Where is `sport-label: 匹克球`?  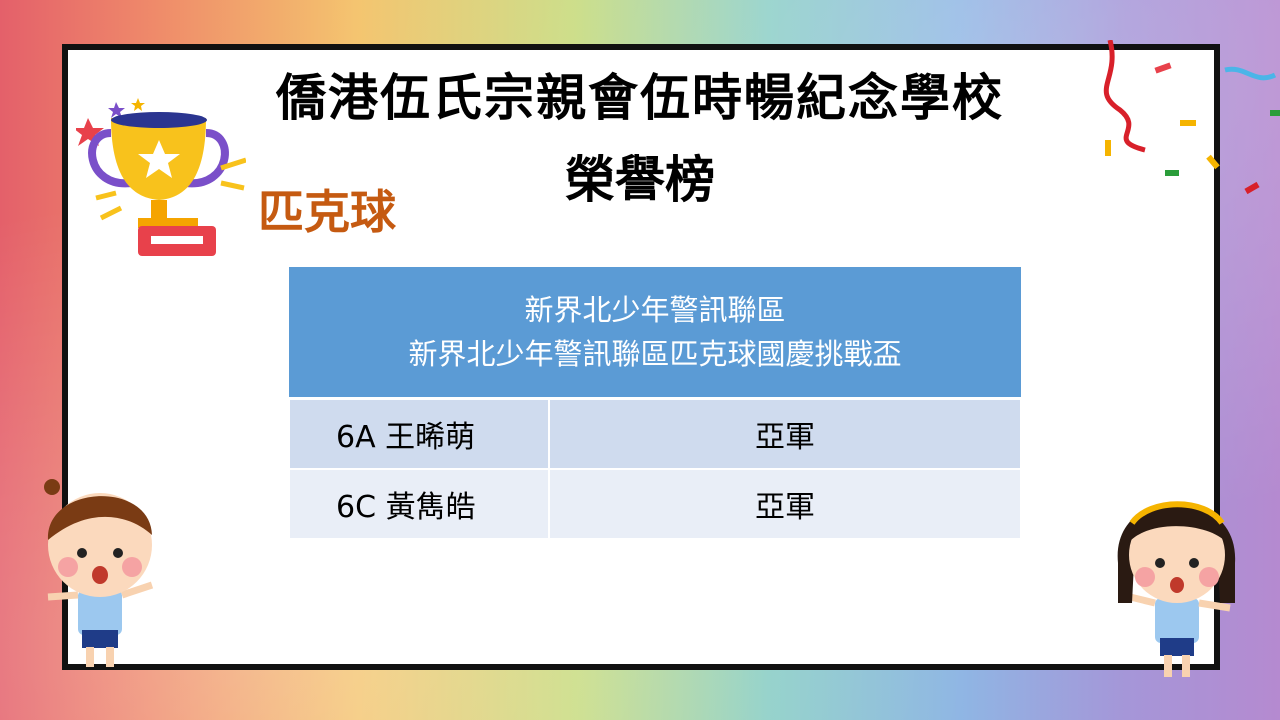 sport-label: 匹克球 is located at coordinates (327, 212).